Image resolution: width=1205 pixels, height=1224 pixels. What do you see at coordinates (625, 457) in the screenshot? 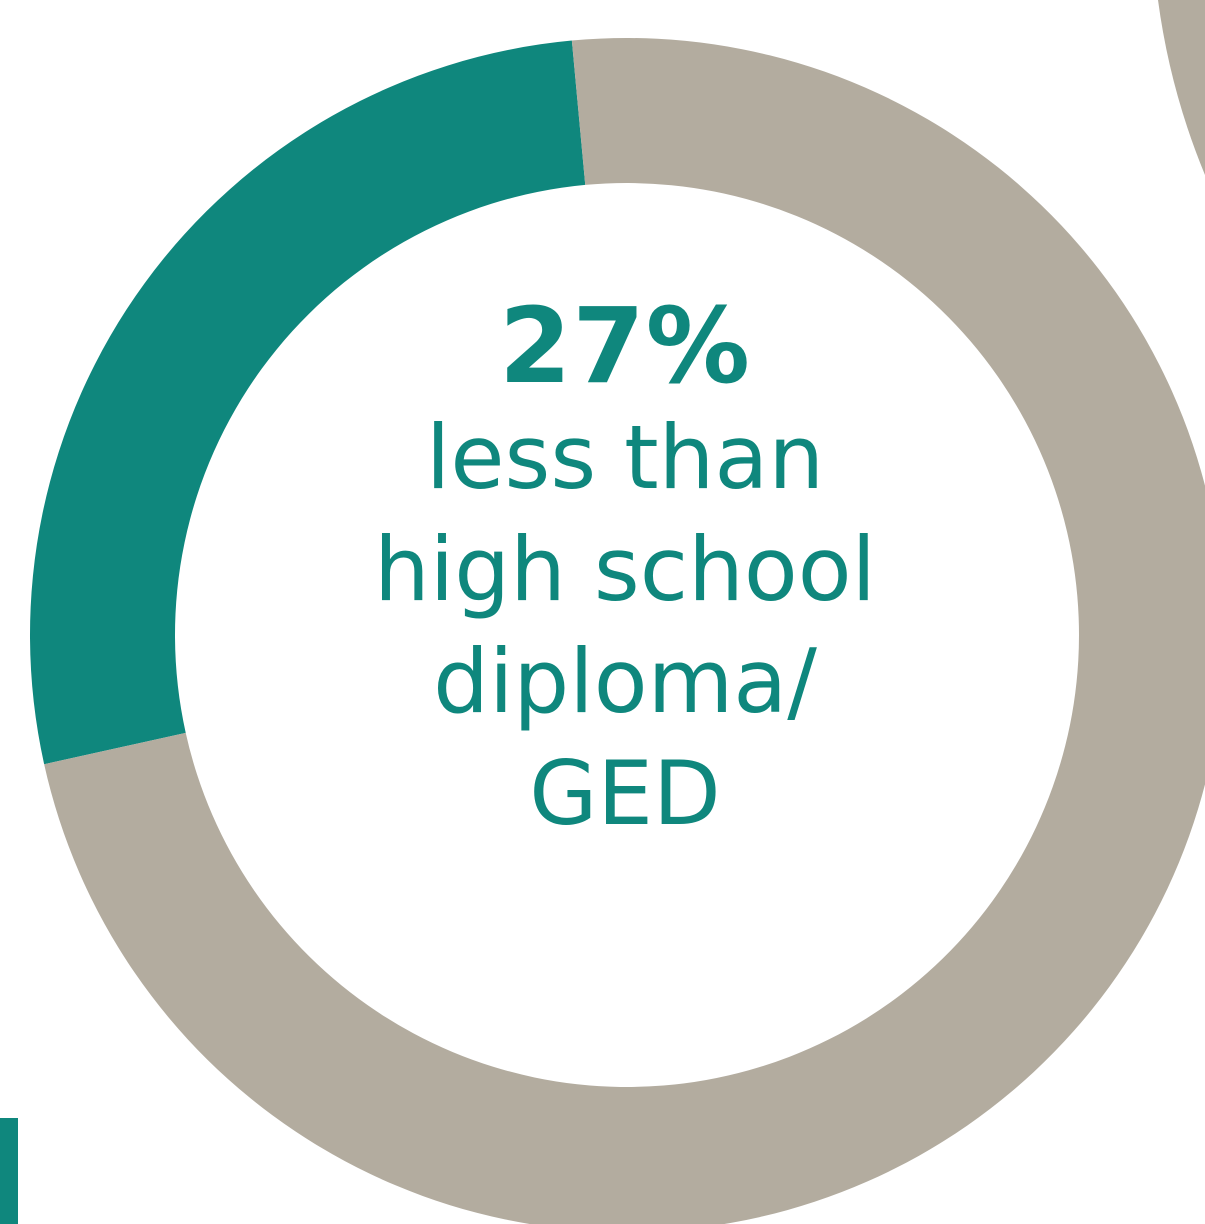
I see `center-label-line-1: less than` at bounding box center [625, 457].